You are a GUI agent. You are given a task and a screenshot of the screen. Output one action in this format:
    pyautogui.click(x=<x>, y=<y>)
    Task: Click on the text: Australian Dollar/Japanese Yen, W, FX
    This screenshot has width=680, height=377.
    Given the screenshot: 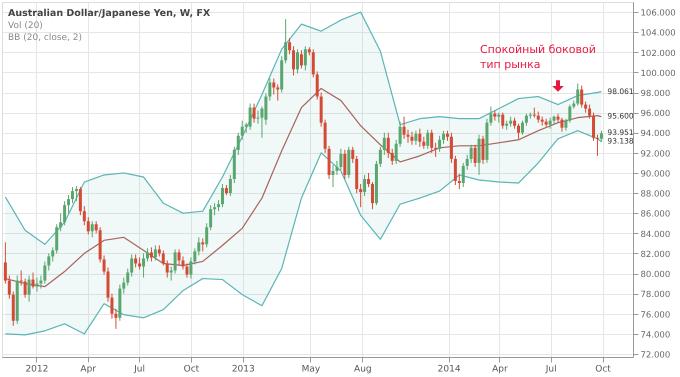 What is the action you would take?
    pyautogui.click(x=109, y=13)
    